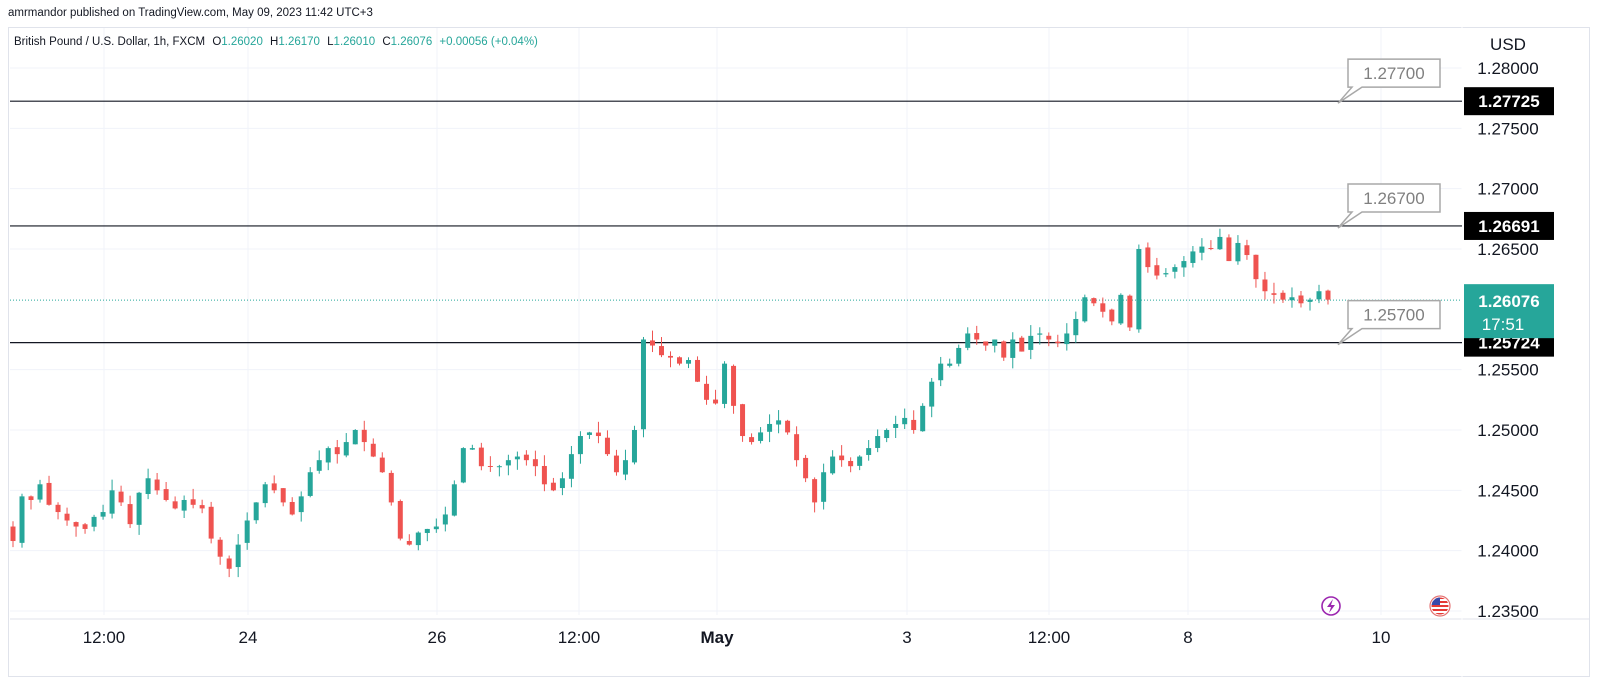 This screenshot has height=684, width=1600. Describe the element at coordinates (437, 637) in the screenshot. I see `x-tick-label: 26` at that location.